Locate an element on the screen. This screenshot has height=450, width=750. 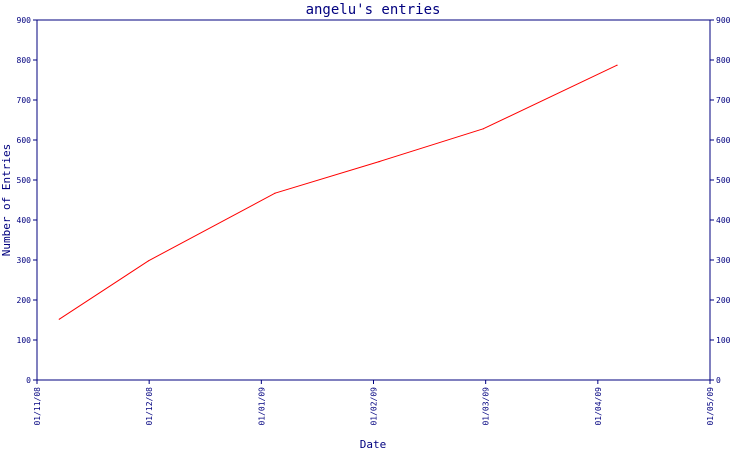
y-tick-label-left: 800 is located at coordinates (24, 60).